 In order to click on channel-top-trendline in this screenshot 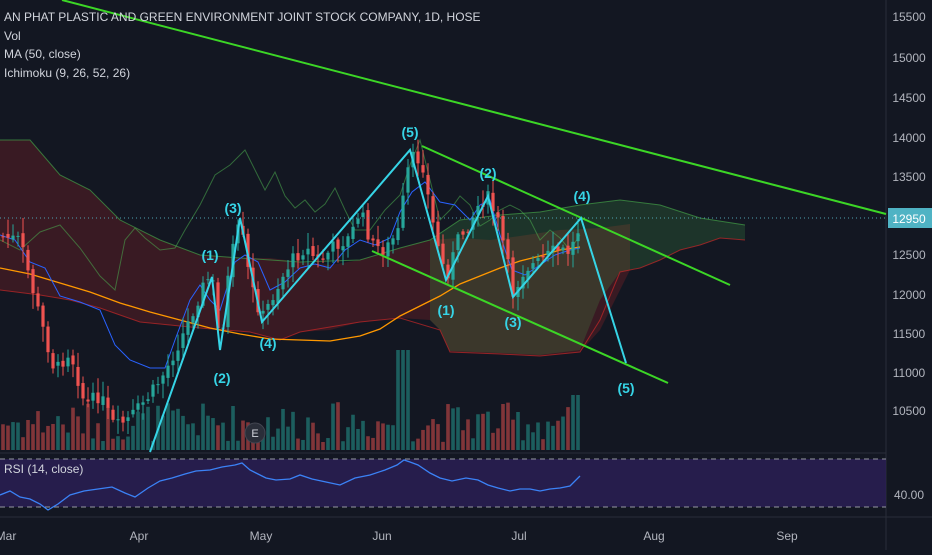, I will do `click(576, 215)`.